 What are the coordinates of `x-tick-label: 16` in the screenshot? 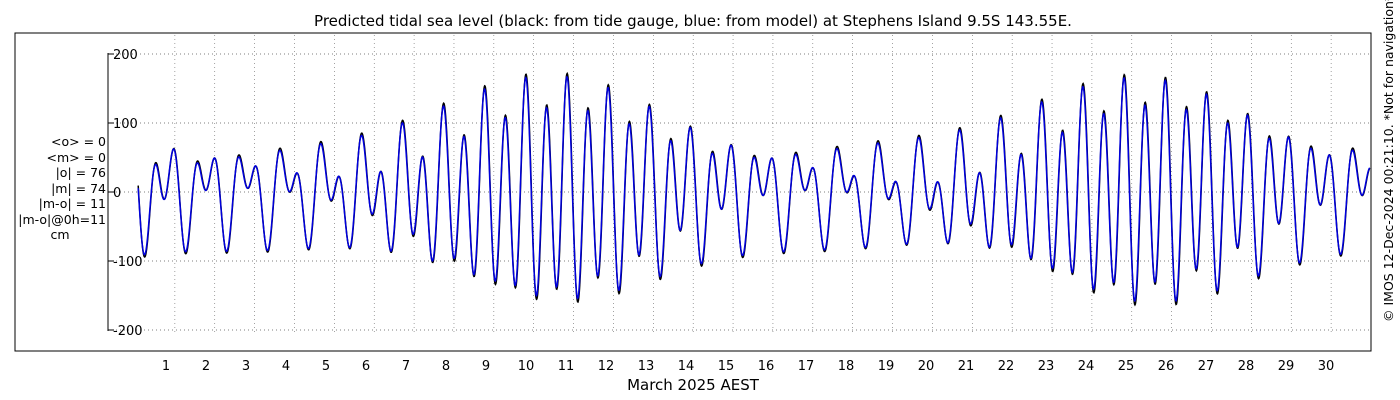 It's located at (766, 366).